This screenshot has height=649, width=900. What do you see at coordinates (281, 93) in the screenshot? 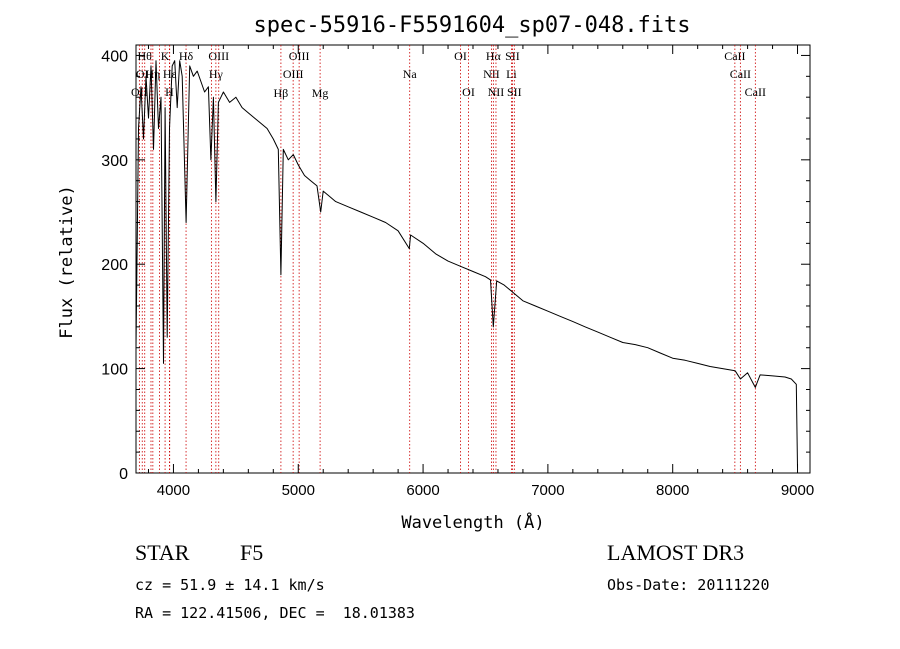
I see `marker-label-13: Hβ` at bounding box center [281, 93].